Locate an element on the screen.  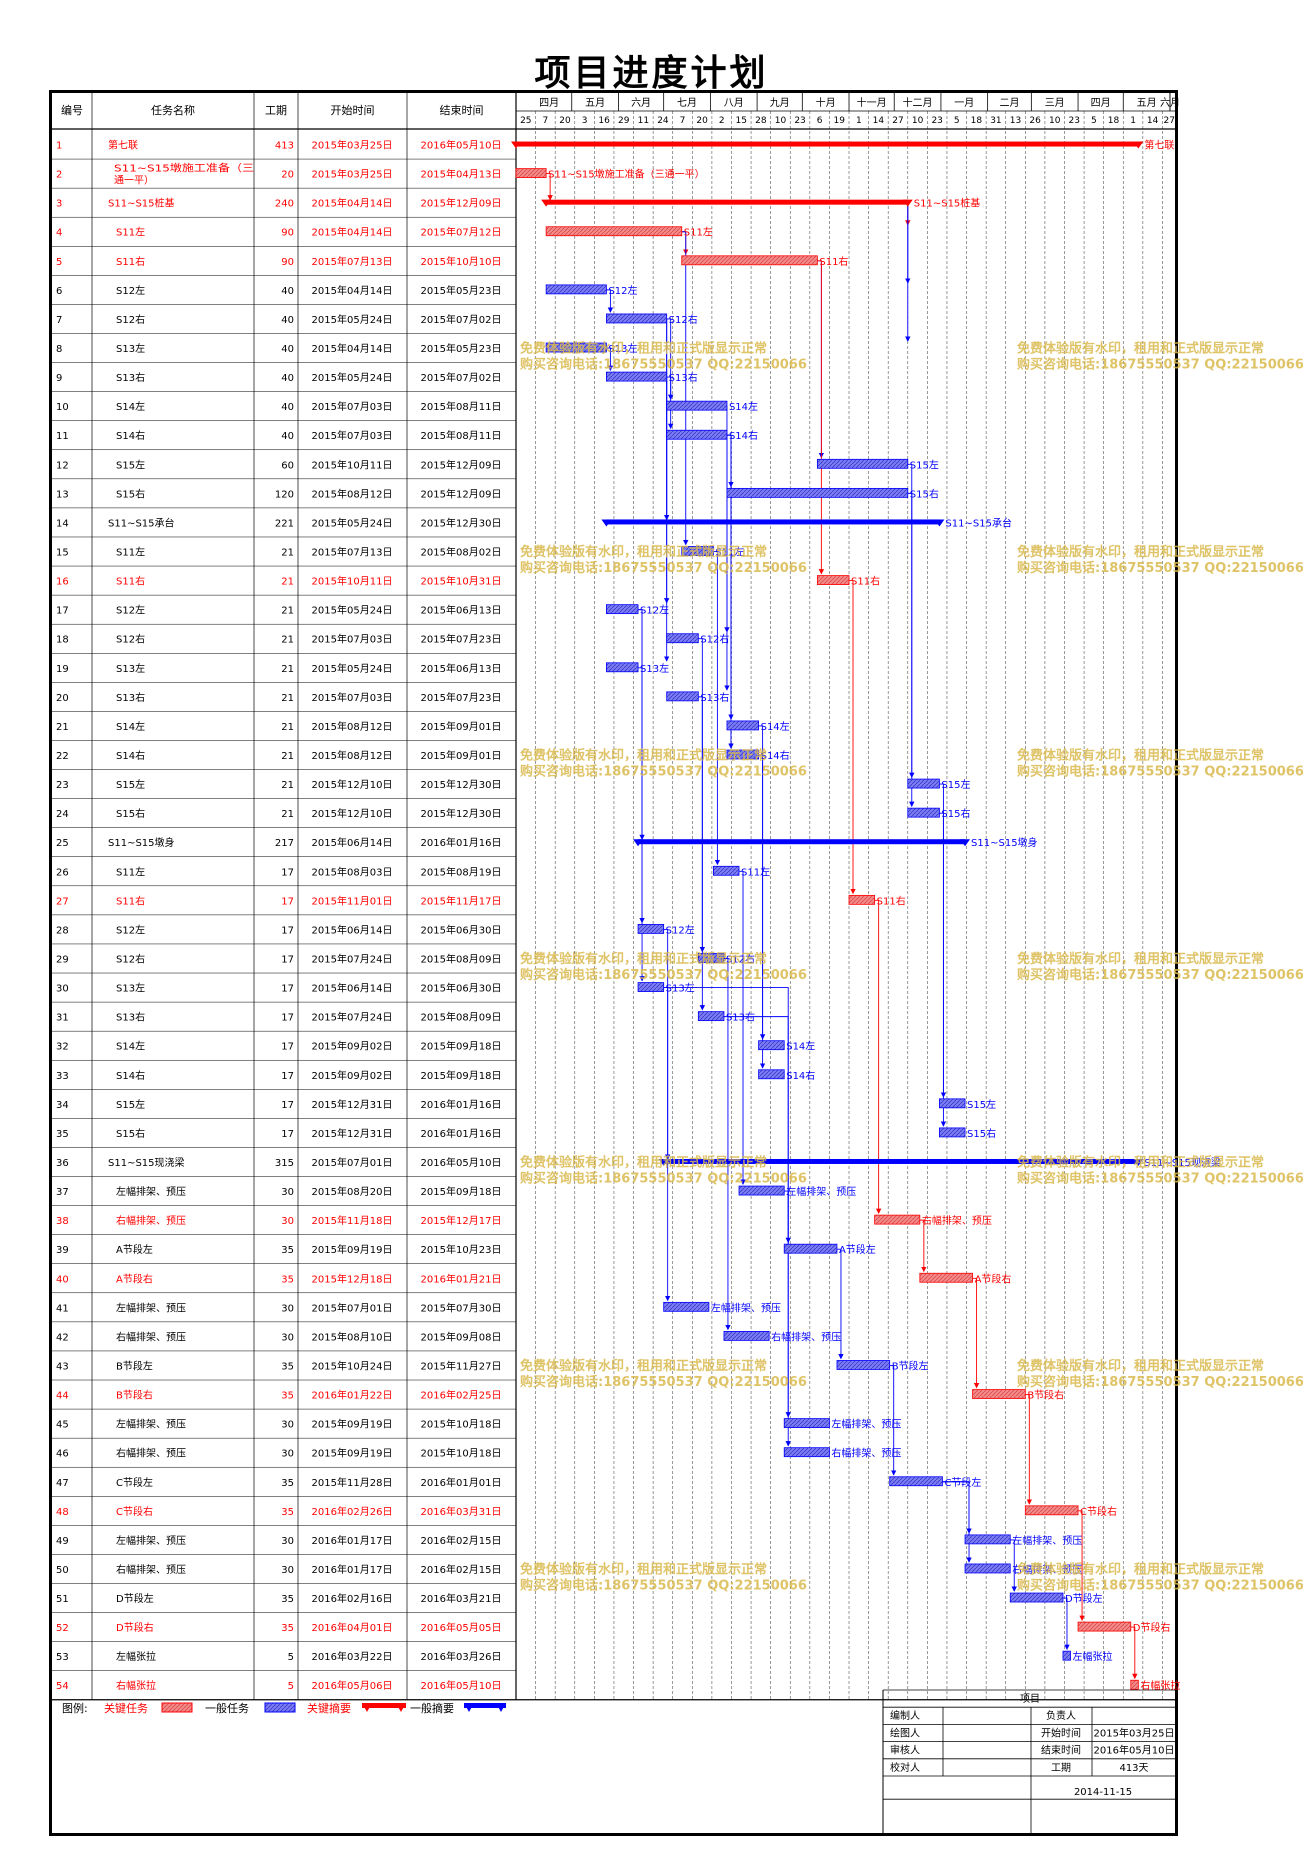
bar-label: S11~S15墩身 is located at coordinates (1004, 842).